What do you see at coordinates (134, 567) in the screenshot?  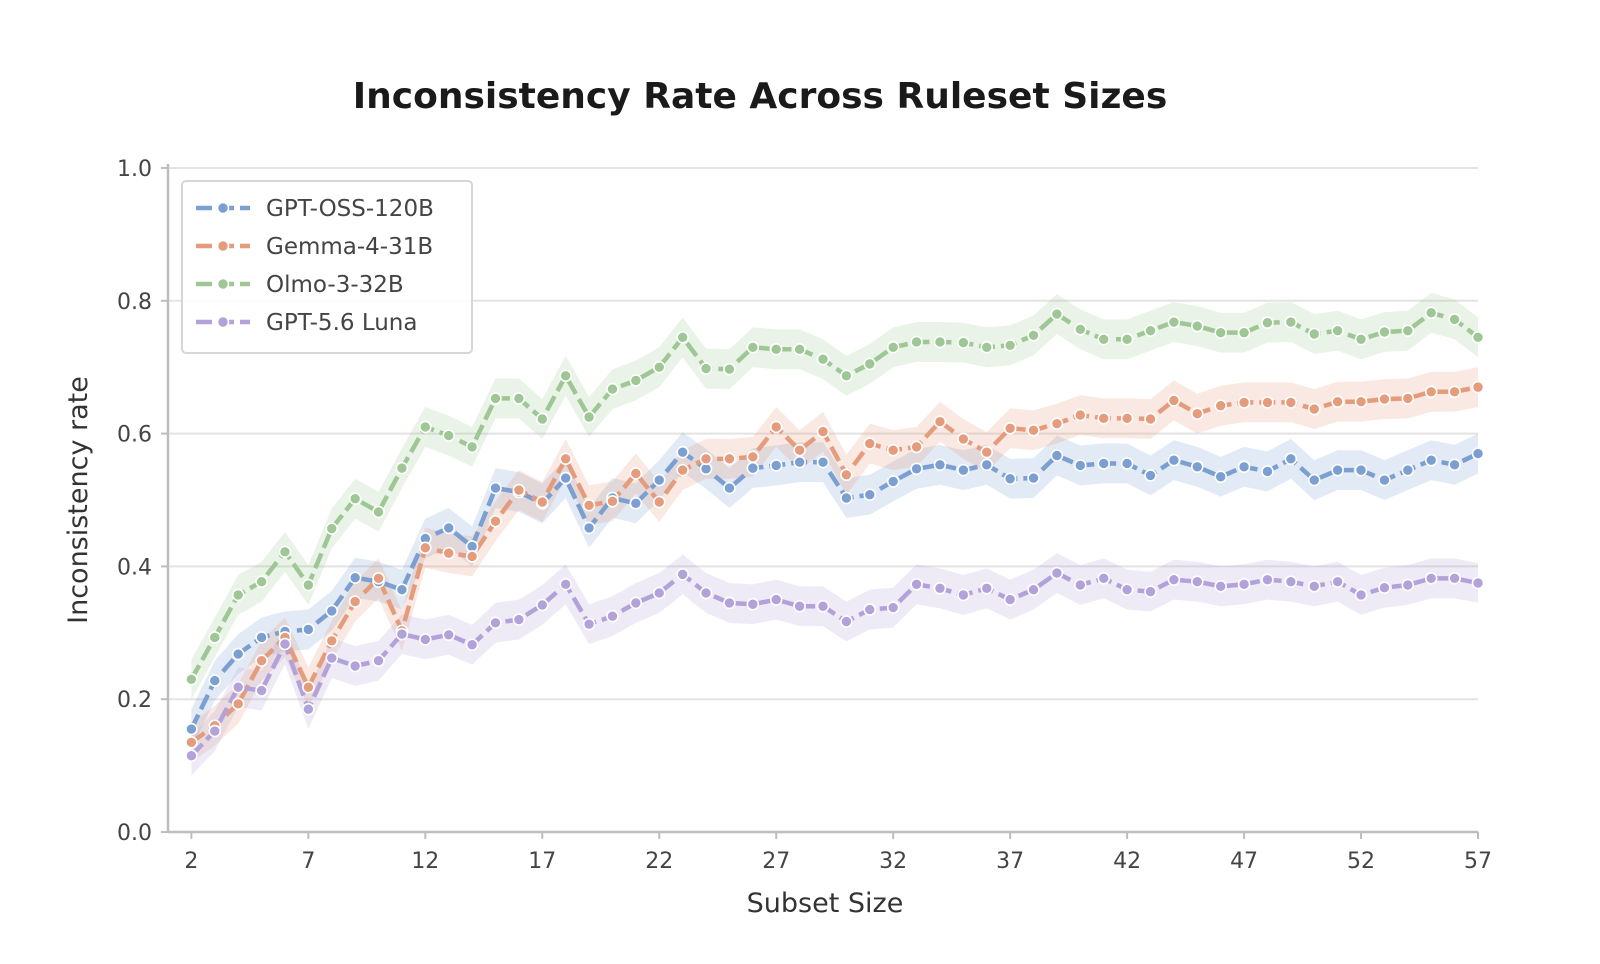 I see `y-tick-label-2: 0.4` at bounding box center [134, 567].